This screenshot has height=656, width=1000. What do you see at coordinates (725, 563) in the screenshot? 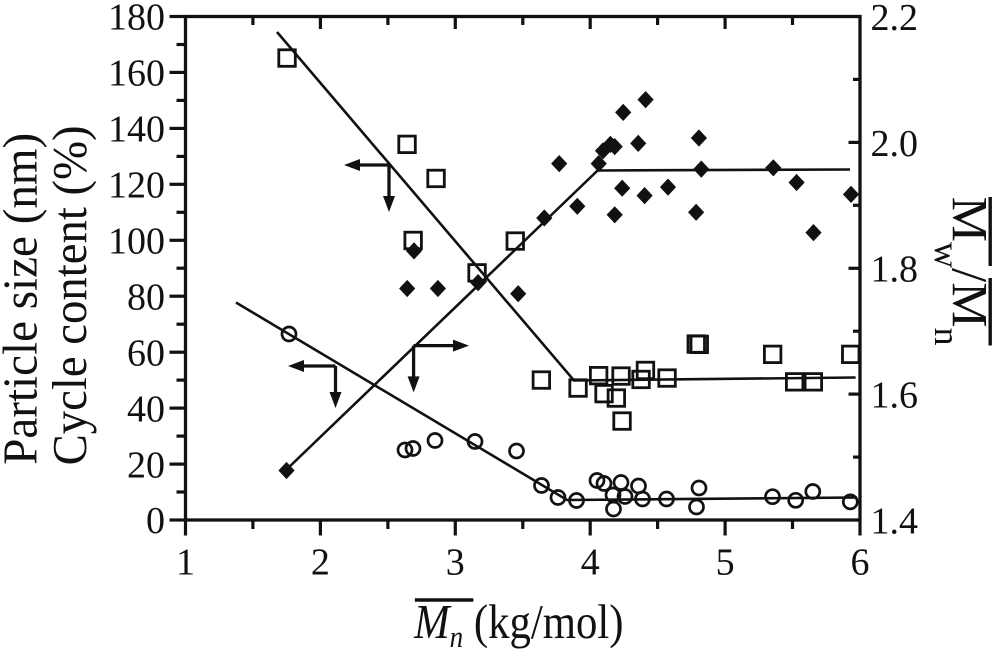
I see `svg-text: 5` at bounding box center [725, 563].